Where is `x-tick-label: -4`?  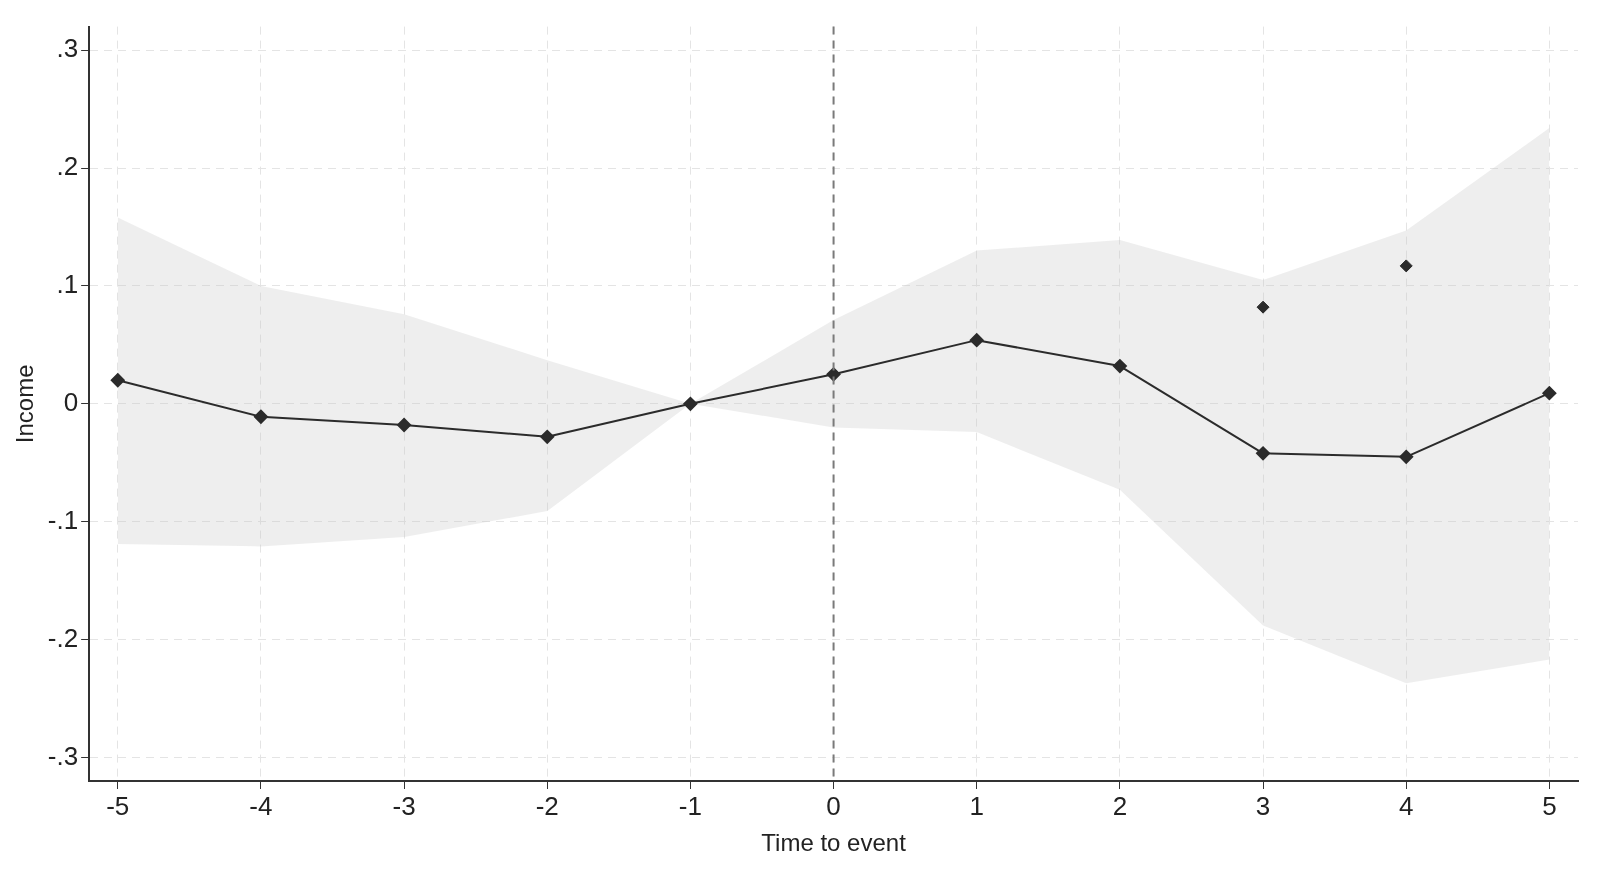
x-tick-label: -4 is located at coordinates (261, 805).